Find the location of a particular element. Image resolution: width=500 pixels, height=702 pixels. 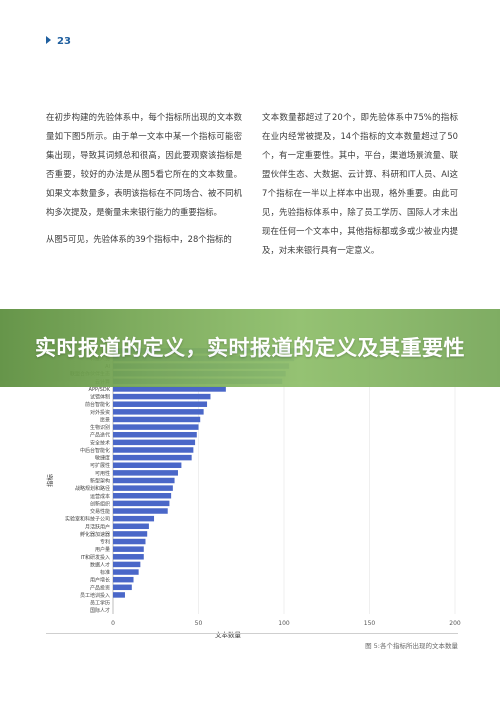

y-tick-label: 员工培训投入 is located at coordinates (95, 595).